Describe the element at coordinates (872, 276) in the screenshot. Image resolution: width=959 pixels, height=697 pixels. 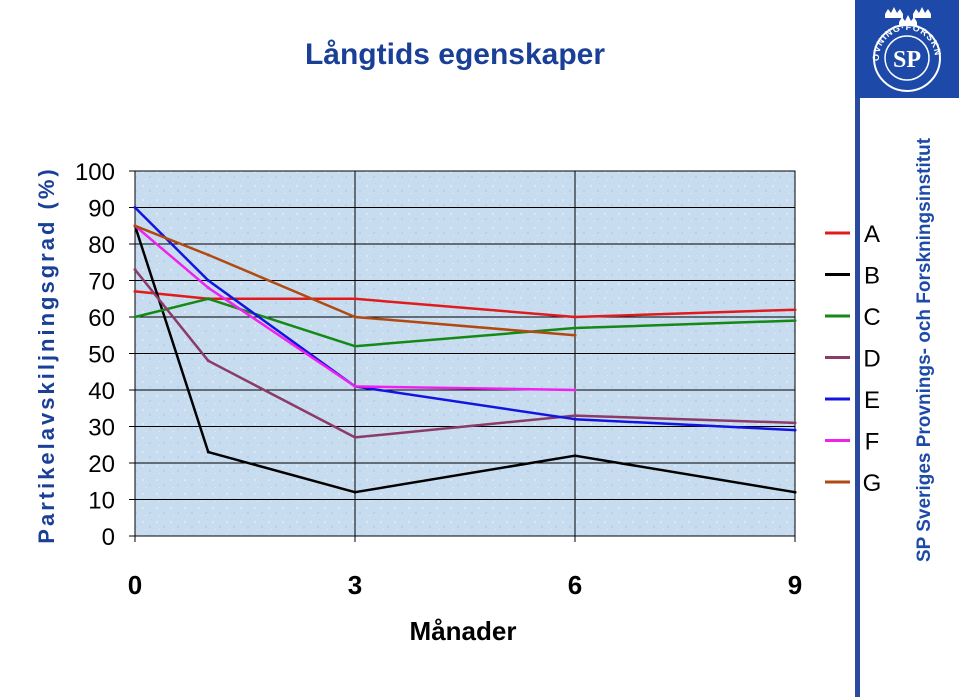
I see `legend-label-b: B` at that location.